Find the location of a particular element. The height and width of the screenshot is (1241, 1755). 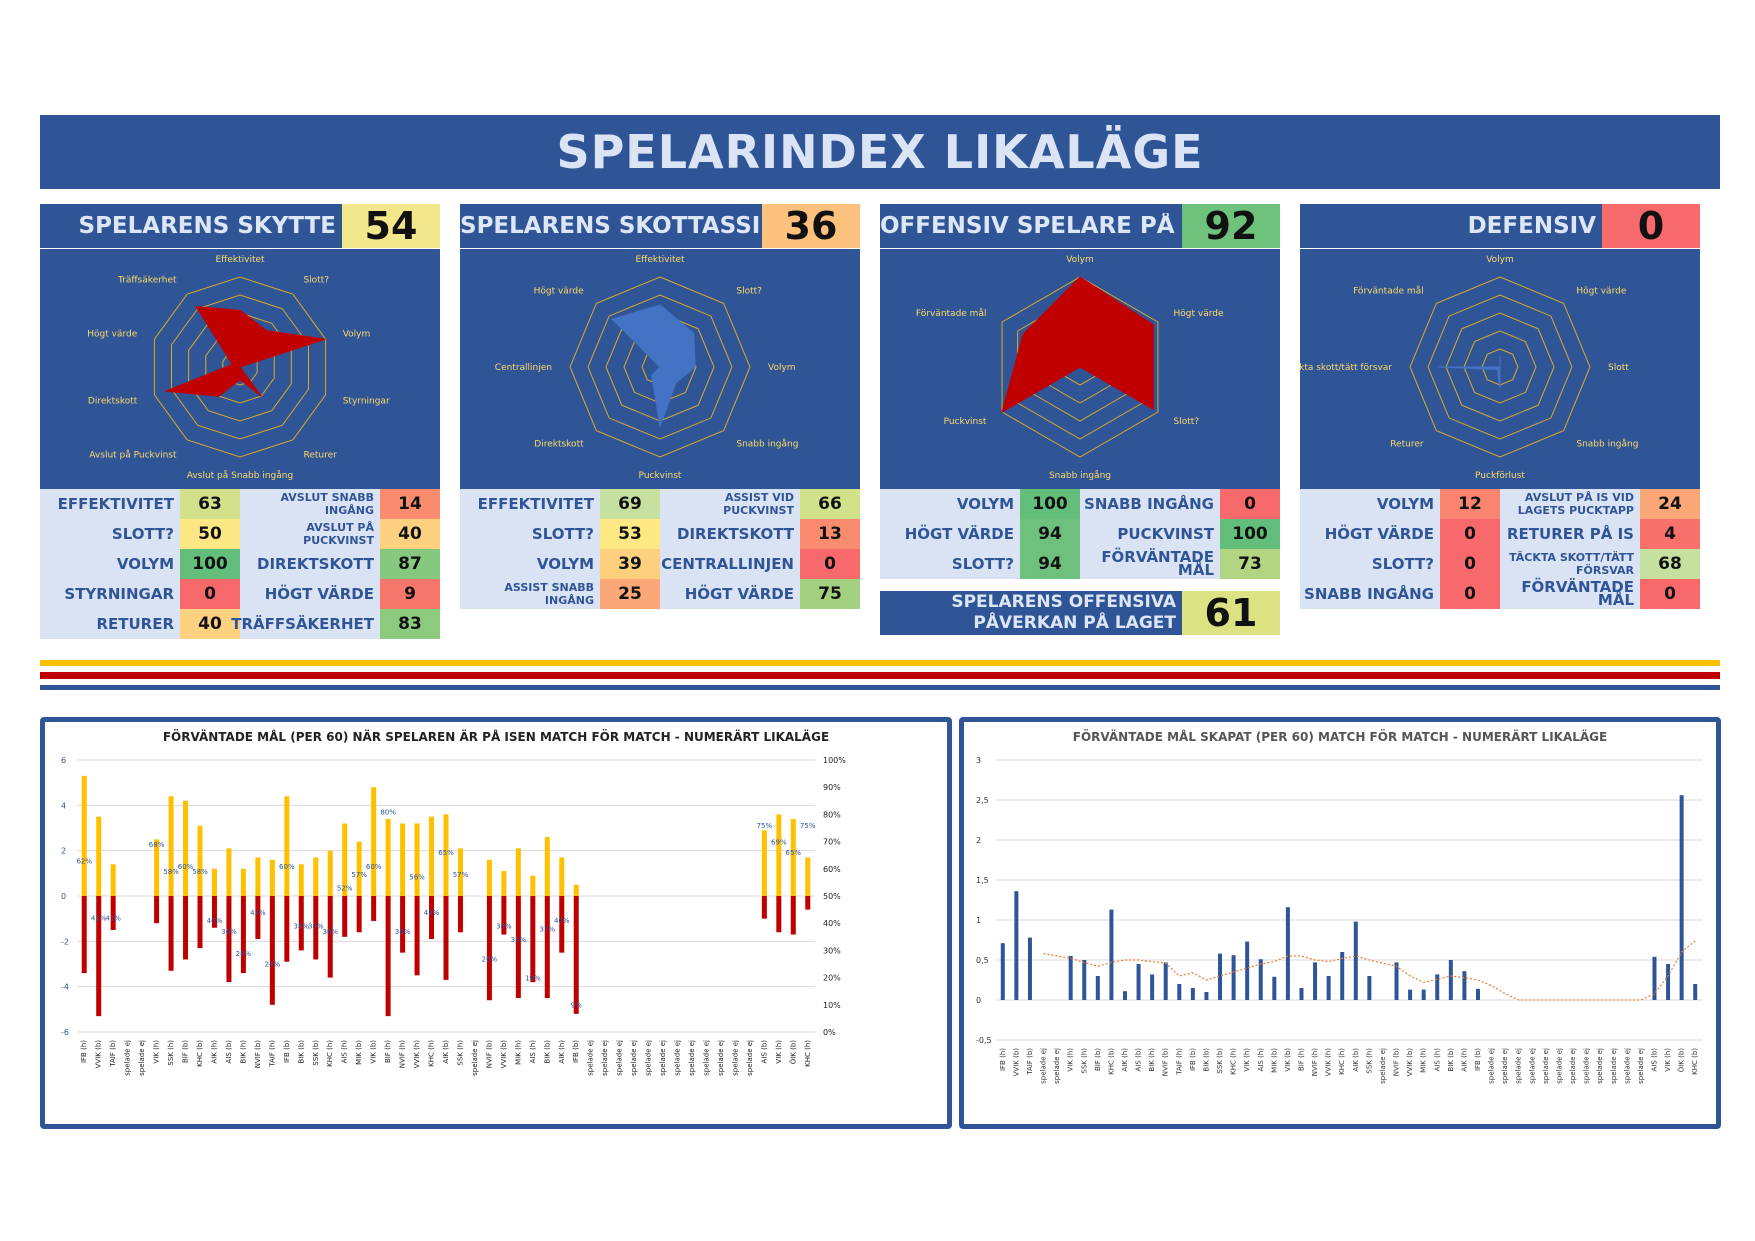

x-tick-label: KHC (b) is located at coordinates (200, 1053).